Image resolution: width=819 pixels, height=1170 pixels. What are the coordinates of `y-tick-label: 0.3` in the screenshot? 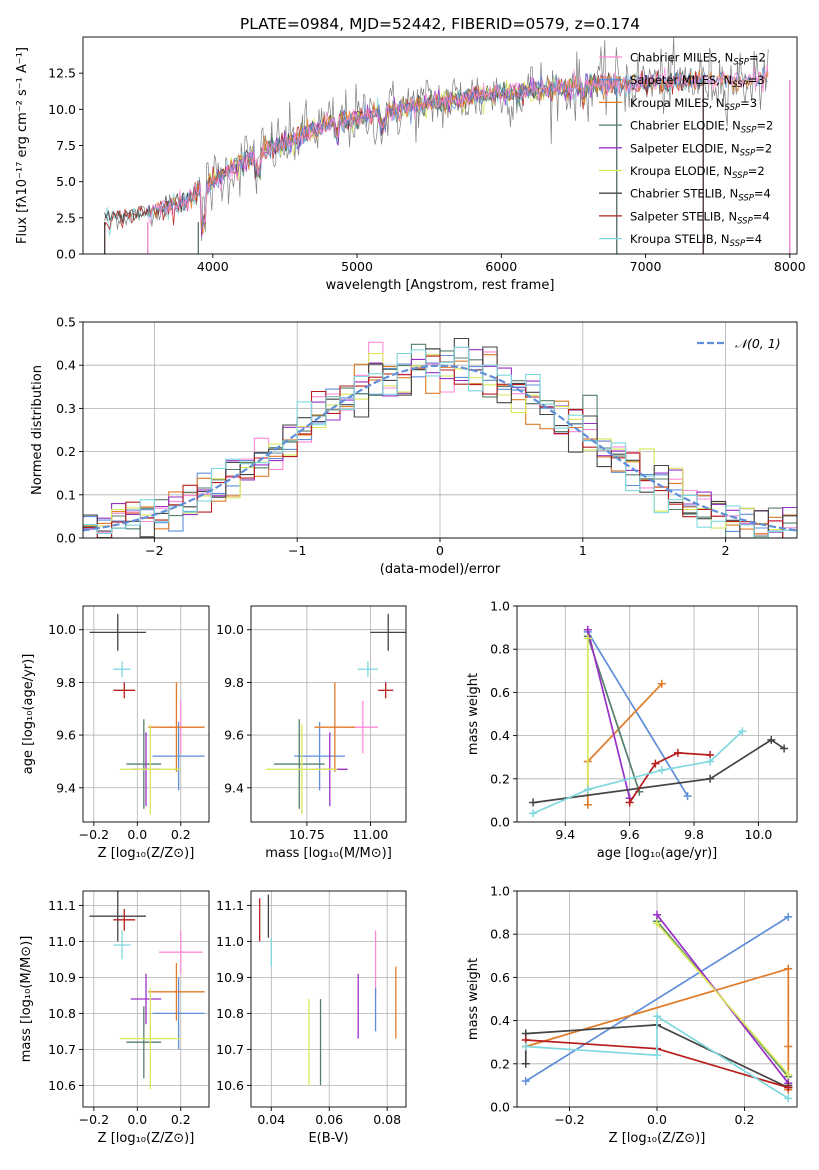 It's located at (66, 408).